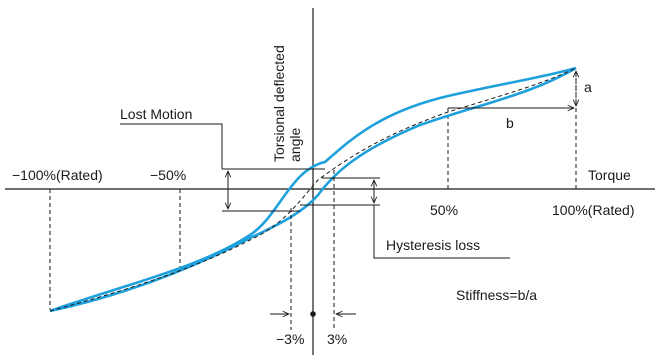 The image size is (661, 359). Describe the element at coordinates (444, 210) in the screenshot. I see `tick-pos-half: 50%` at that location.